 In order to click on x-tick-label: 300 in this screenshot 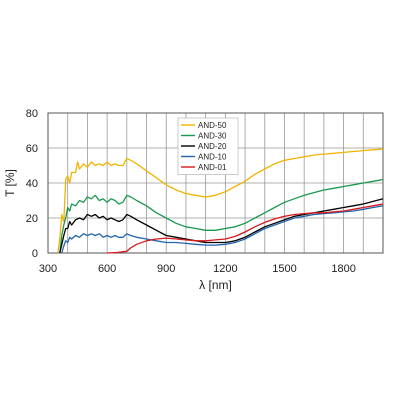, I will do `click(48, 269)`.